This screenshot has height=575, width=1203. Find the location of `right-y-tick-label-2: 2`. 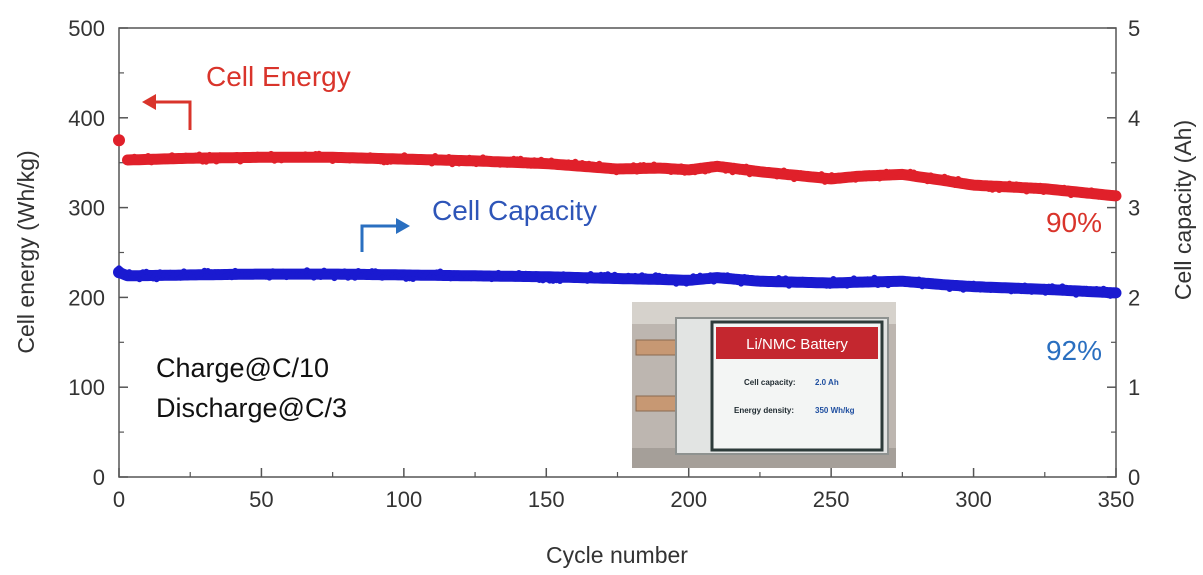

right-y-tick-label-2: 2 is located at coordinates (1134, 297).